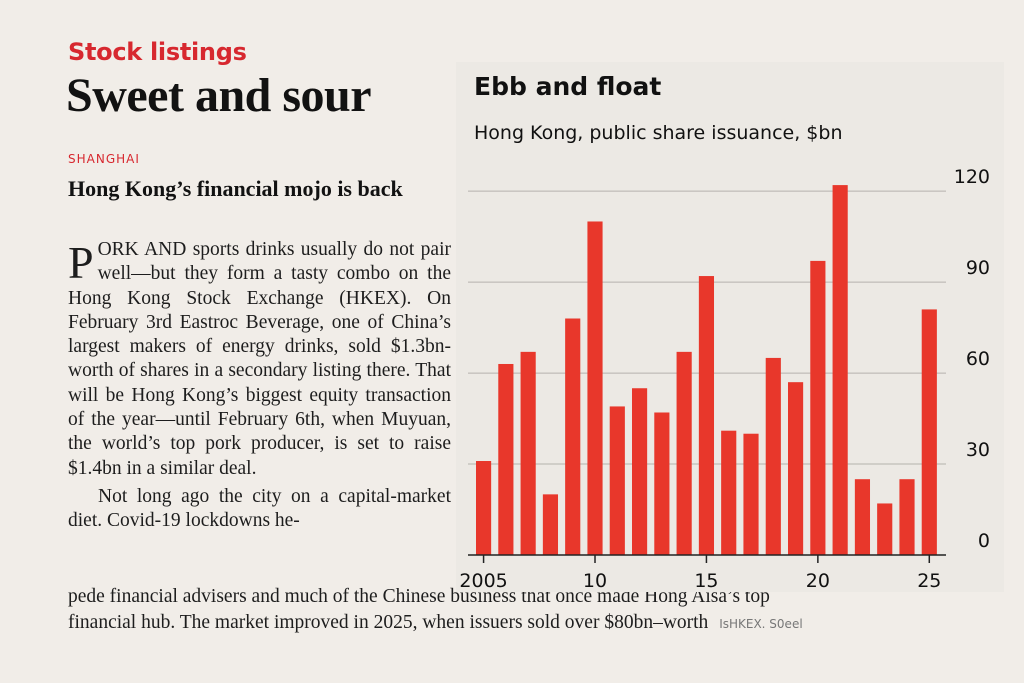 The width and height of the screenshot is (1024, 683). What do you see at coordinates (840, 370) in the screenshot?
I see `bar-2021` at bounding box center [840, 370].